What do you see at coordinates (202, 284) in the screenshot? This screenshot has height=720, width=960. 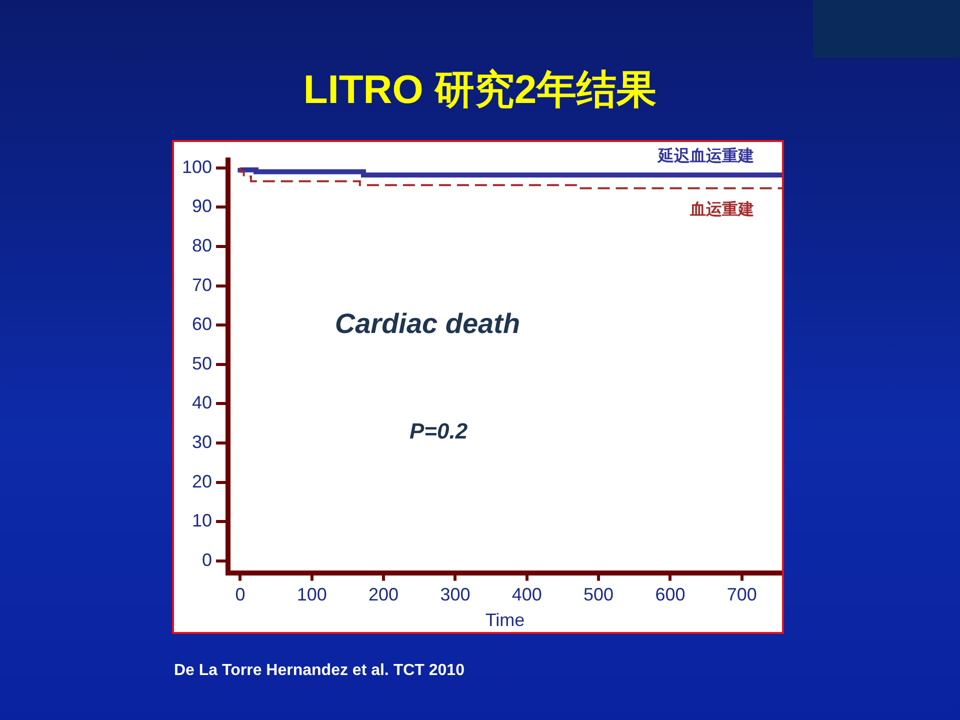 I see `y-tick-label: 70` at bounding box center [202, 284].